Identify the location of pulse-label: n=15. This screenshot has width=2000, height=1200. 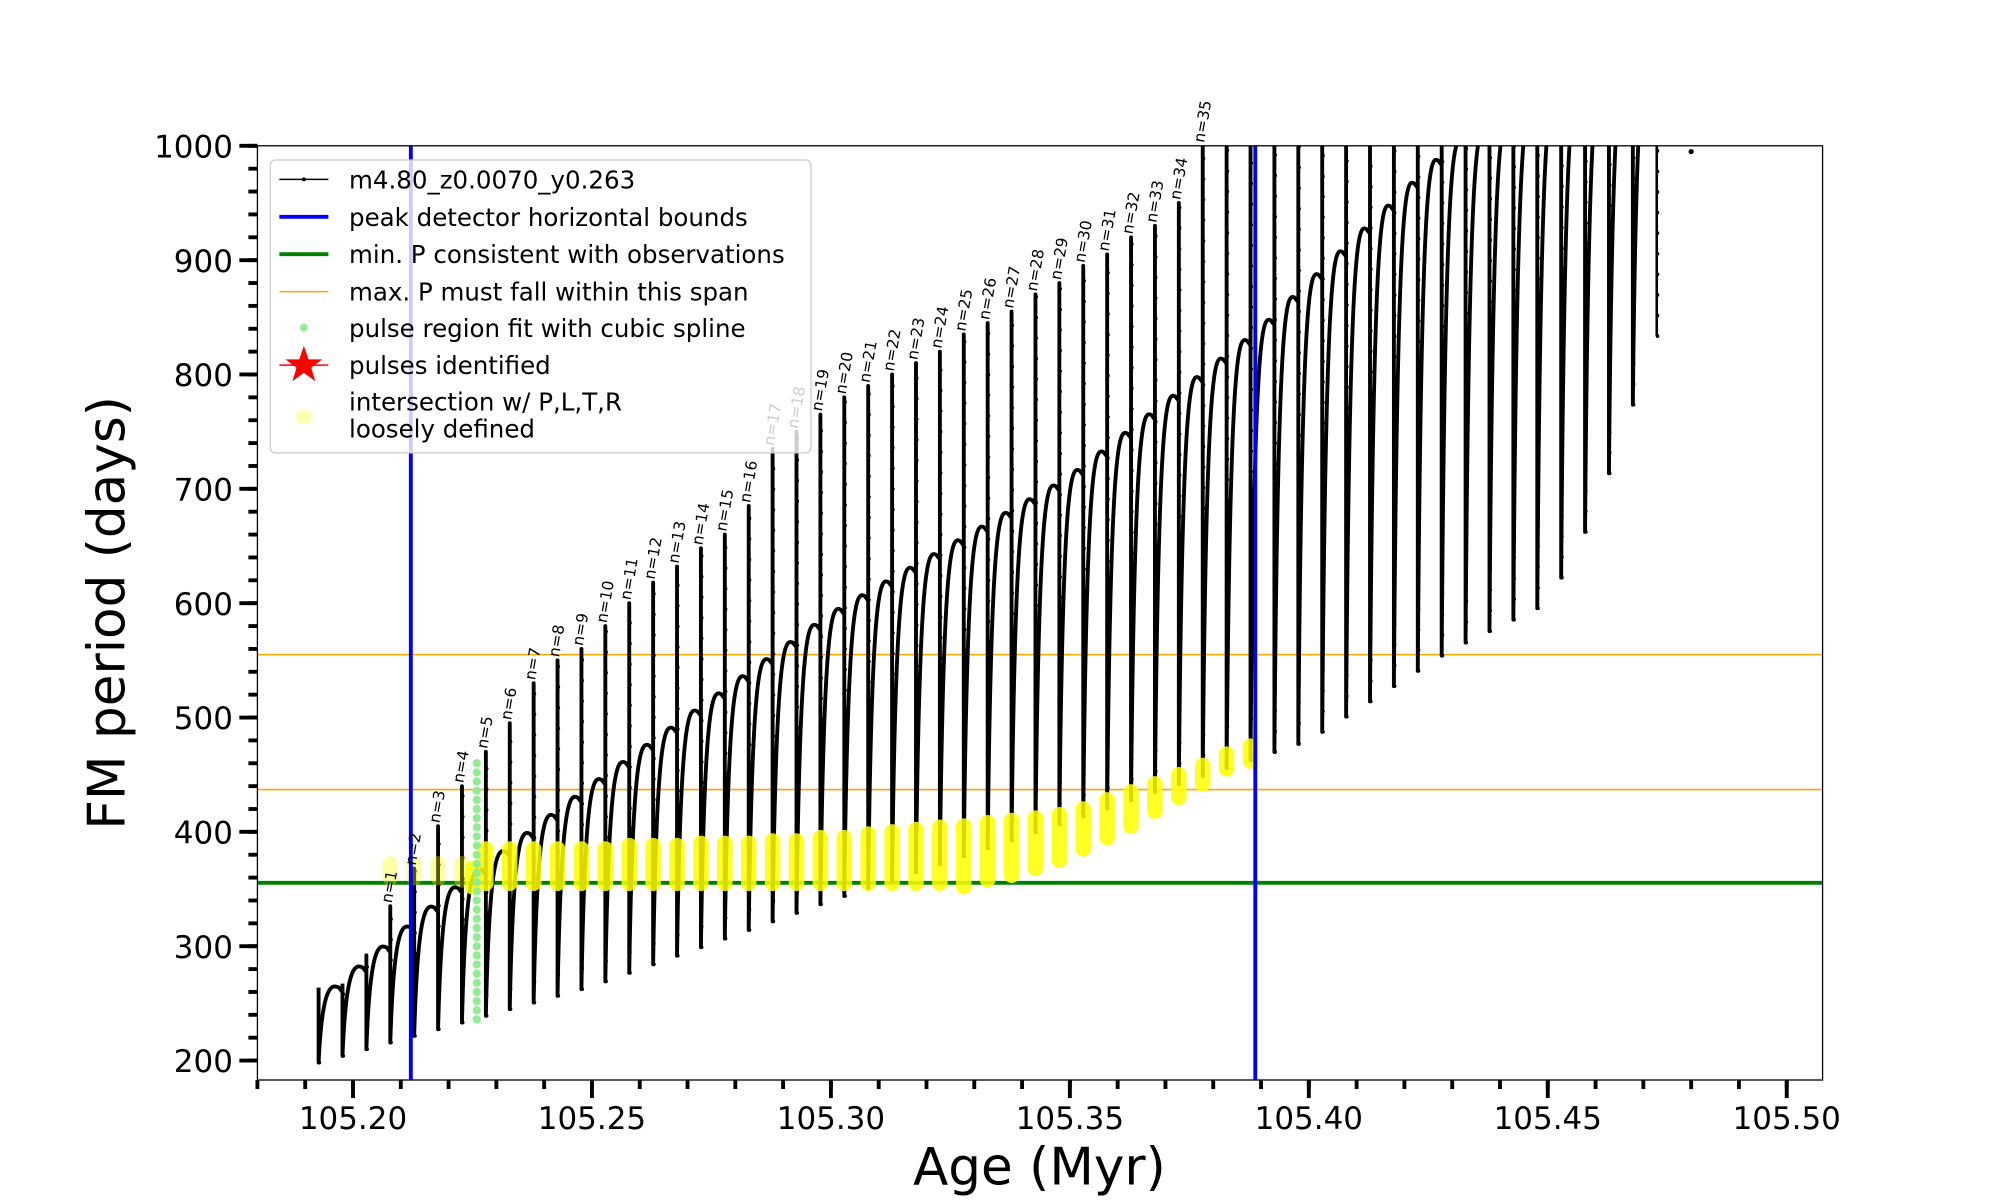
(724, 510).